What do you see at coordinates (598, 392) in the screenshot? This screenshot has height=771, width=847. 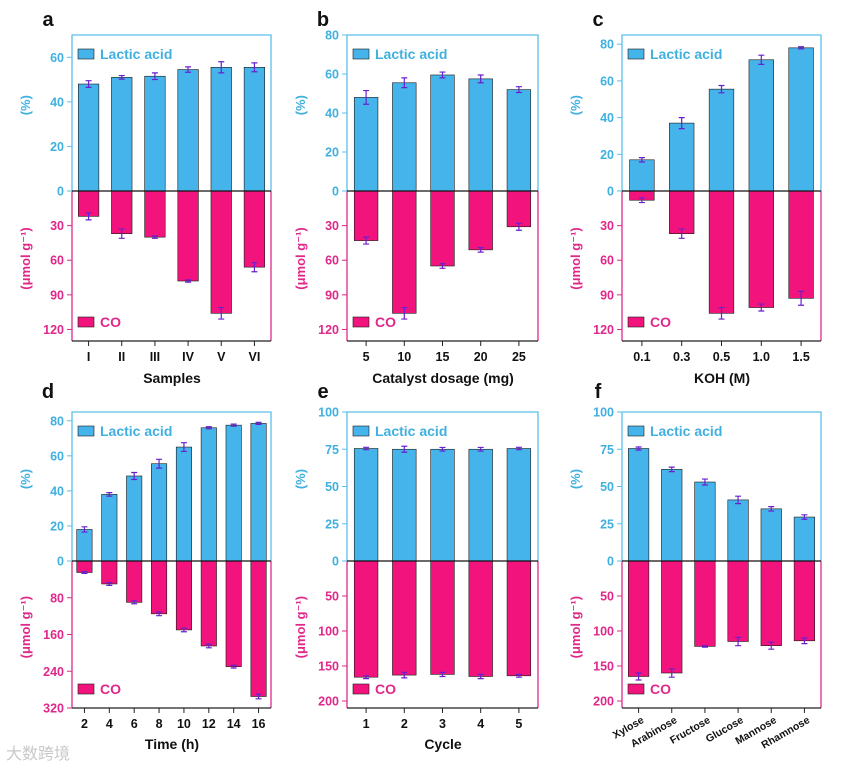 I see `panel-letter: f` at bounding box center [598, 392].